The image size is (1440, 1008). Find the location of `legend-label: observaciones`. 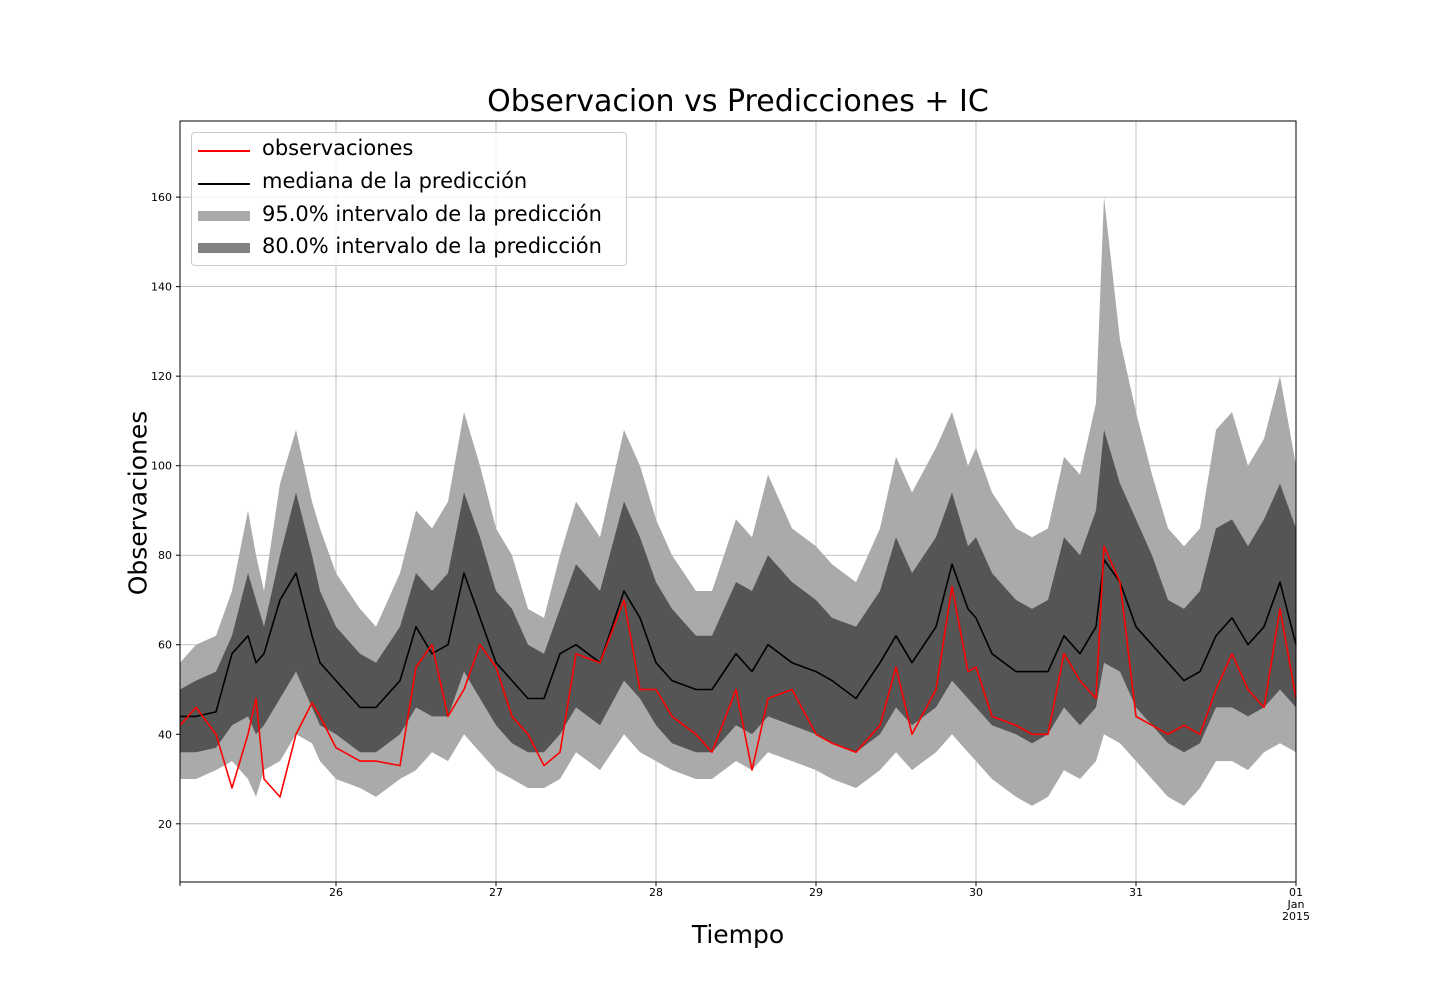

legend-label: observaciones is located at coordinates (338, 148).